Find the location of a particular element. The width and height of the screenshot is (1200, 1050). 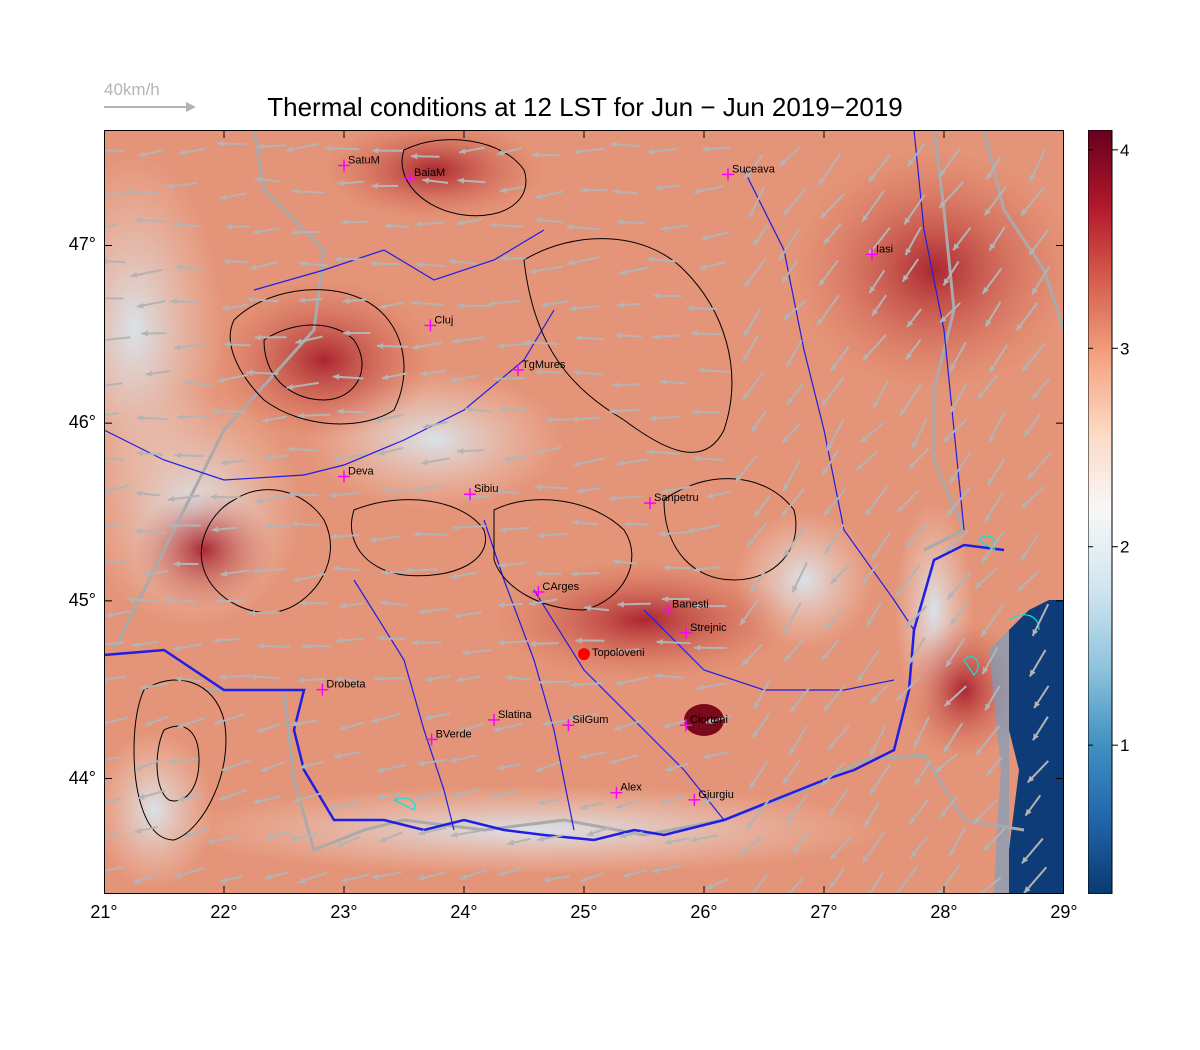

city-marker: Giurgiu is located at coordinates (711, 797).